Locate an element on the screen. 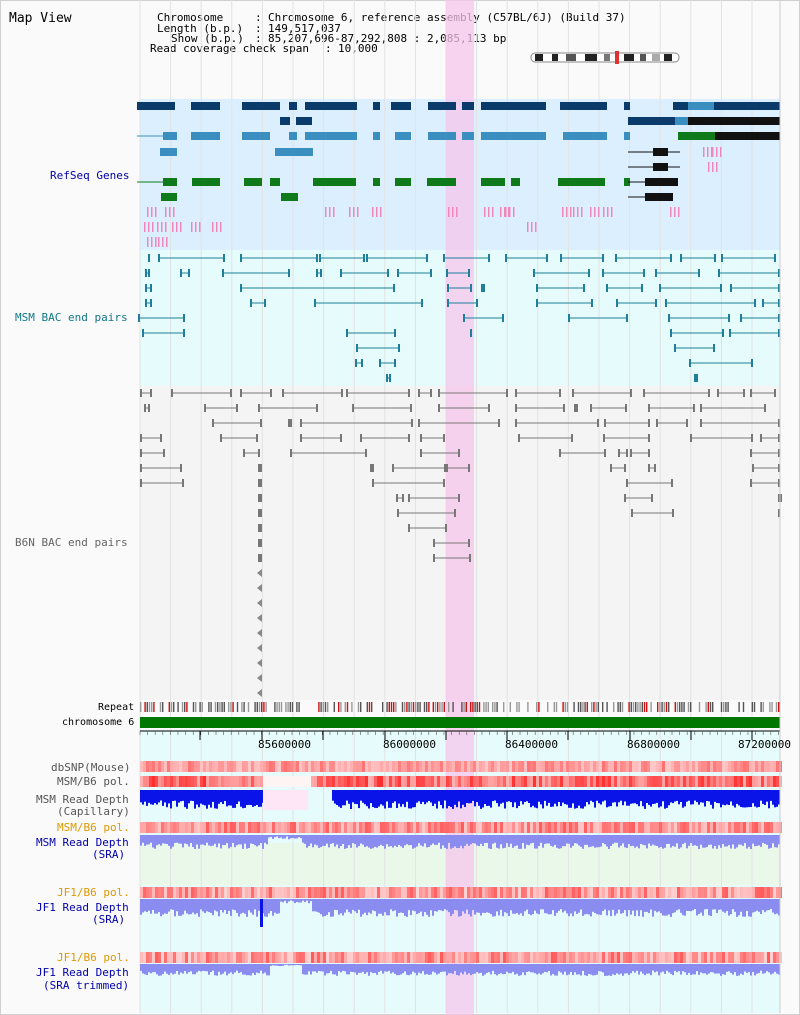  msm-sra-depth-track is located at coordinates (460, 842).